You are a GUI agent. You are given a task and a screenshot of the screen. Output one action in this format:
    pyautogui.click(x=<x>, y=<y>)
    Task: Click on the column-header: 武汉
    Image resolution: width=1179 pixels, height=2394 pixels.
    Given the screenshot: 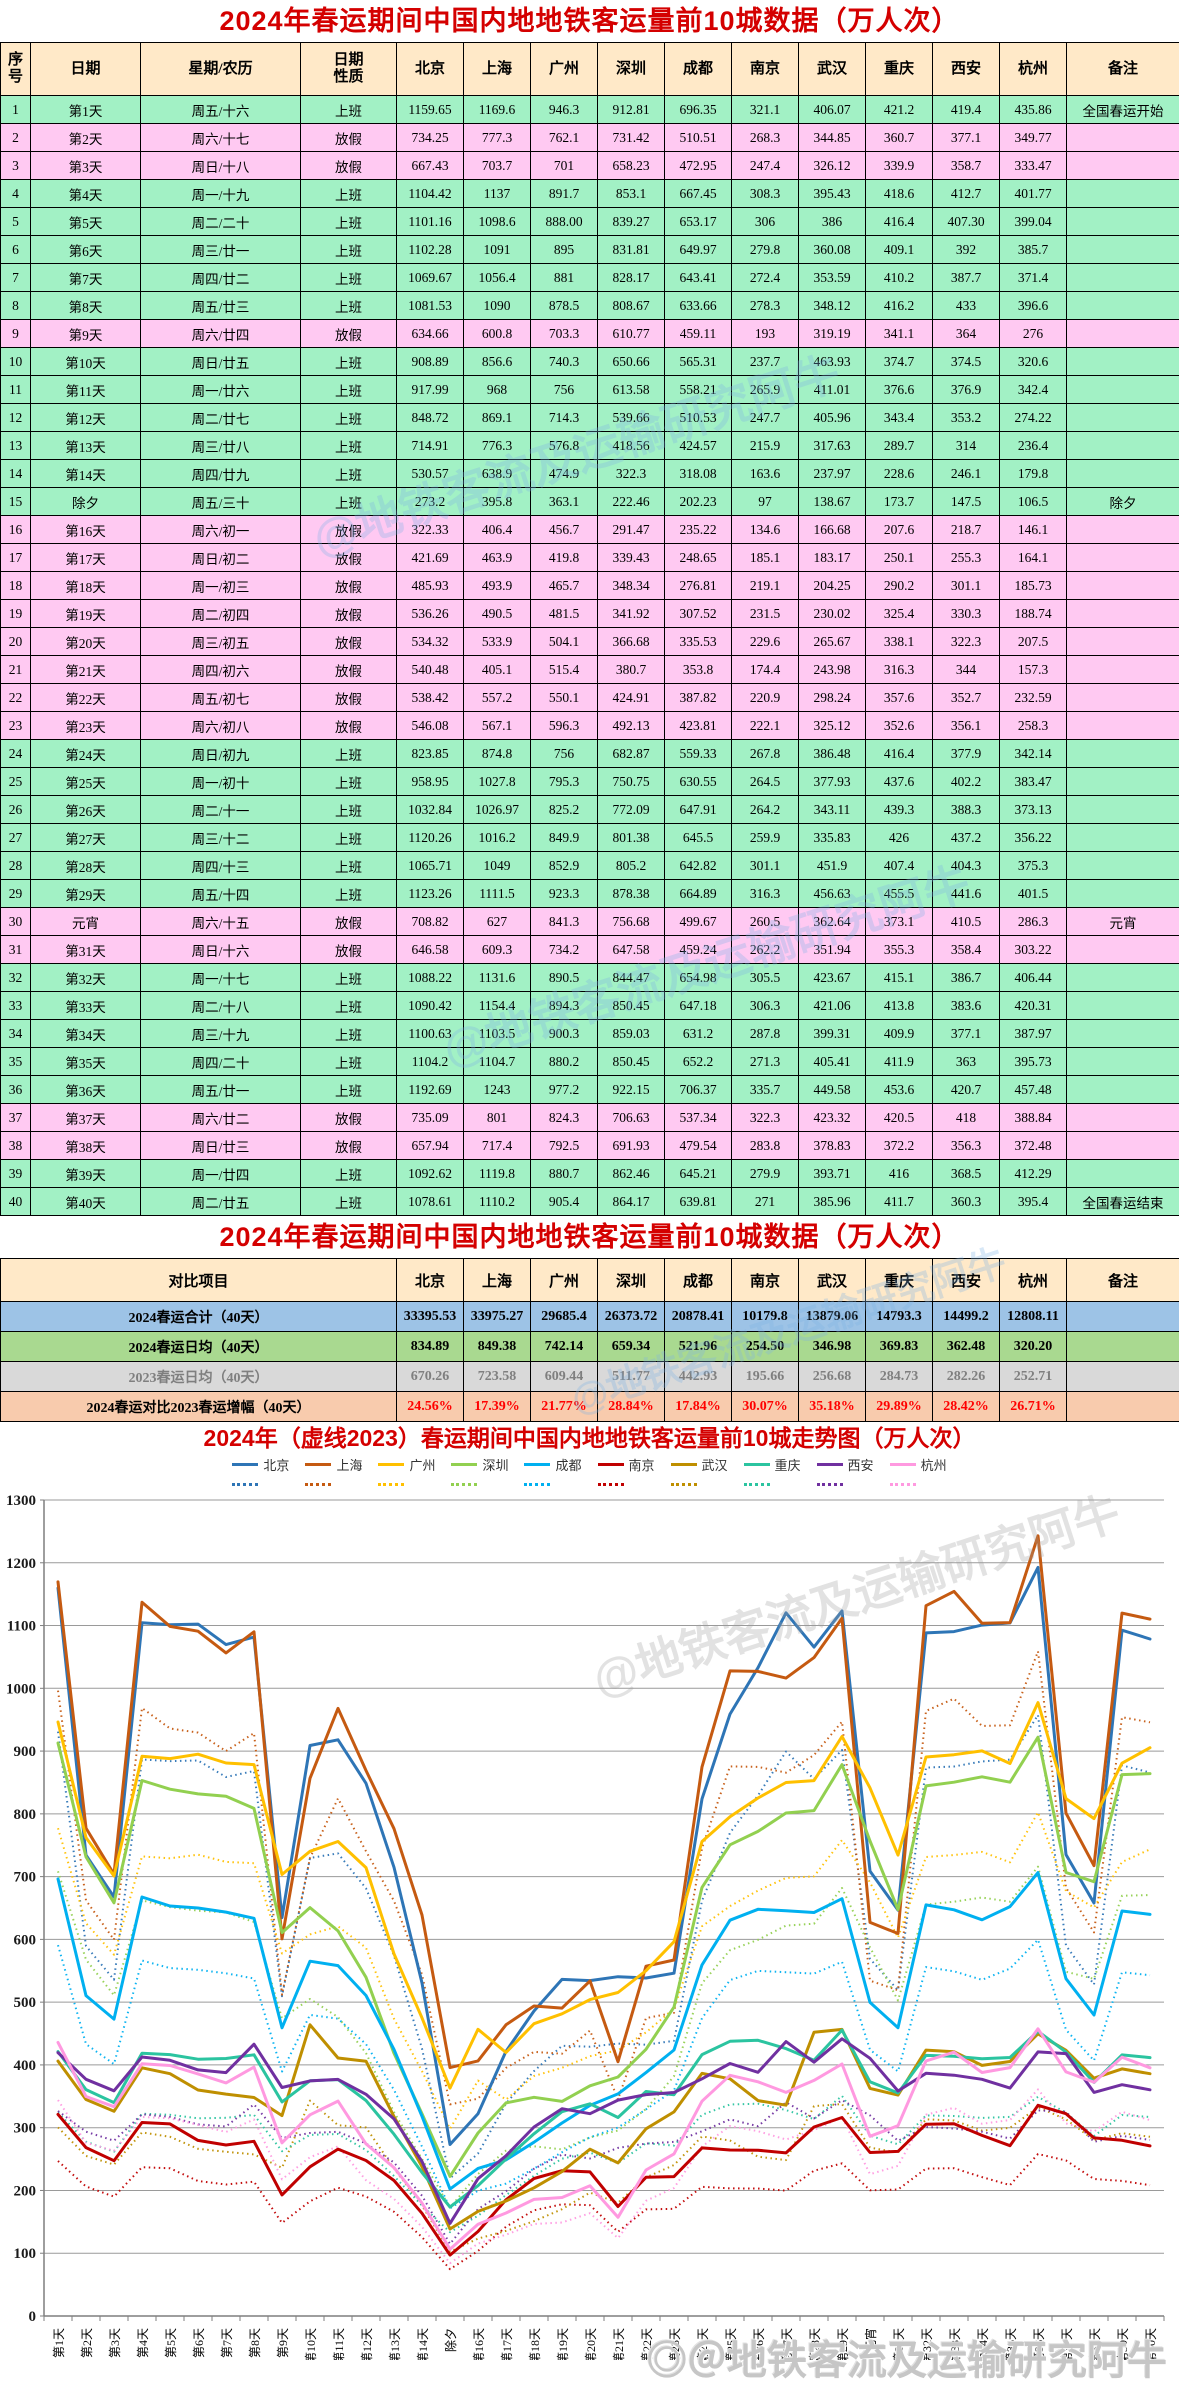 What is the action you would take?
    pyautogui.click(x=832, y=69)
    